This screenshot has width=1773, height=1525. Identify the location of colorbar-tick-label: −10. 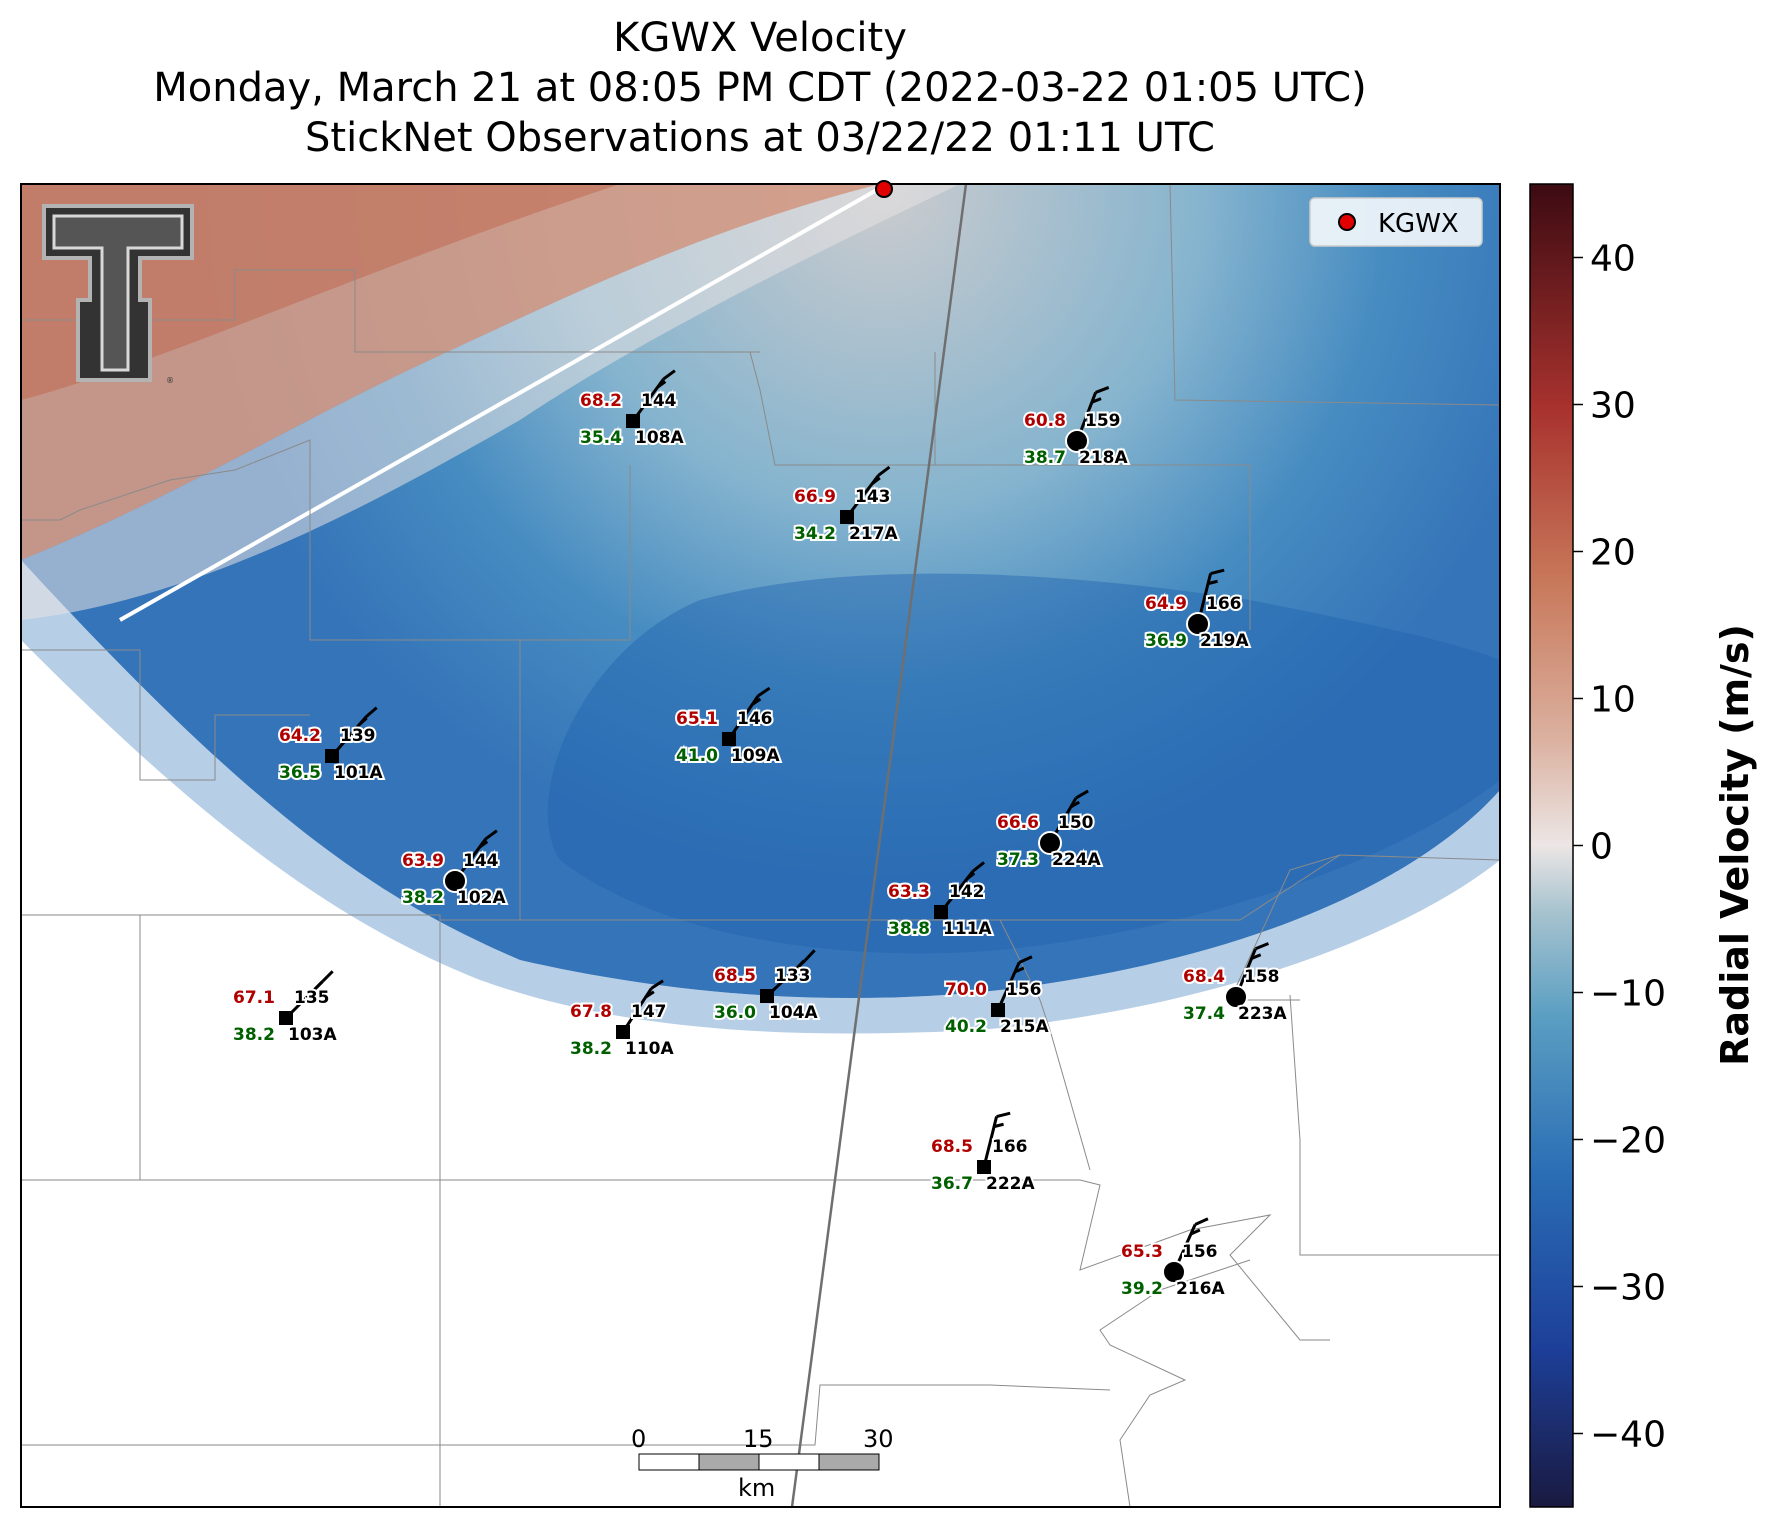
(1628, 994).